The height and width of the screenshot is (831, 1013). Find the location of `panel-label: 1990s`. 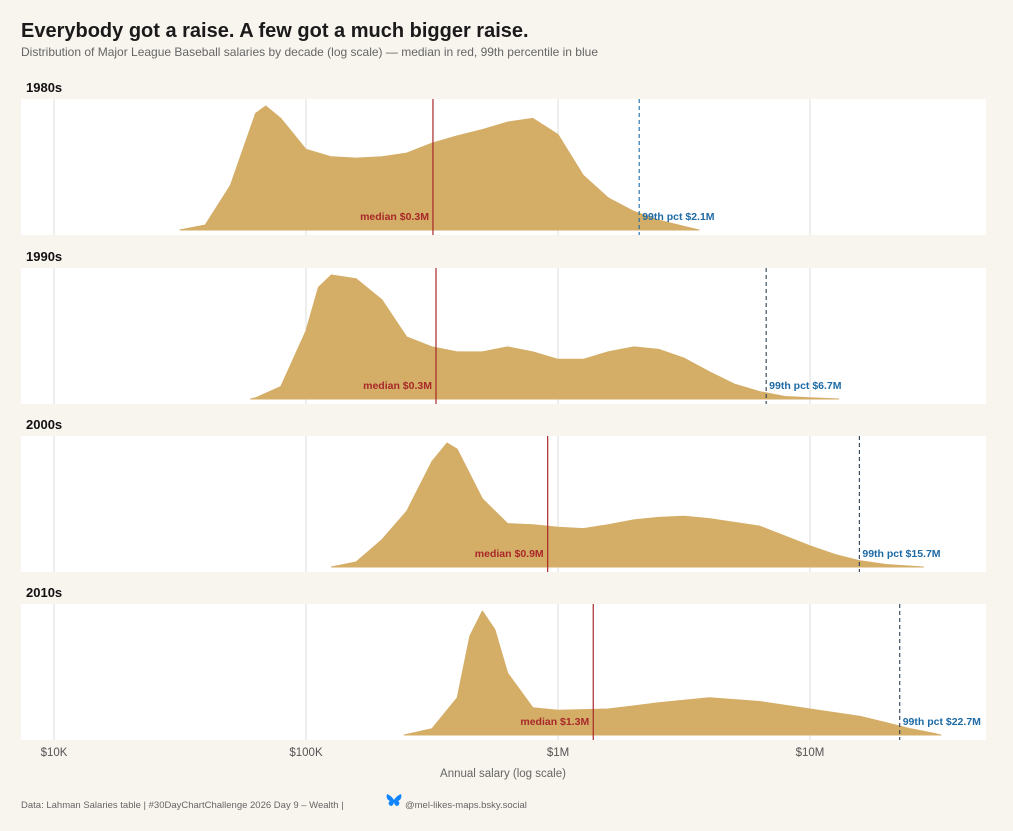

panel-label: 1990s is located at coordinates (44, 256).